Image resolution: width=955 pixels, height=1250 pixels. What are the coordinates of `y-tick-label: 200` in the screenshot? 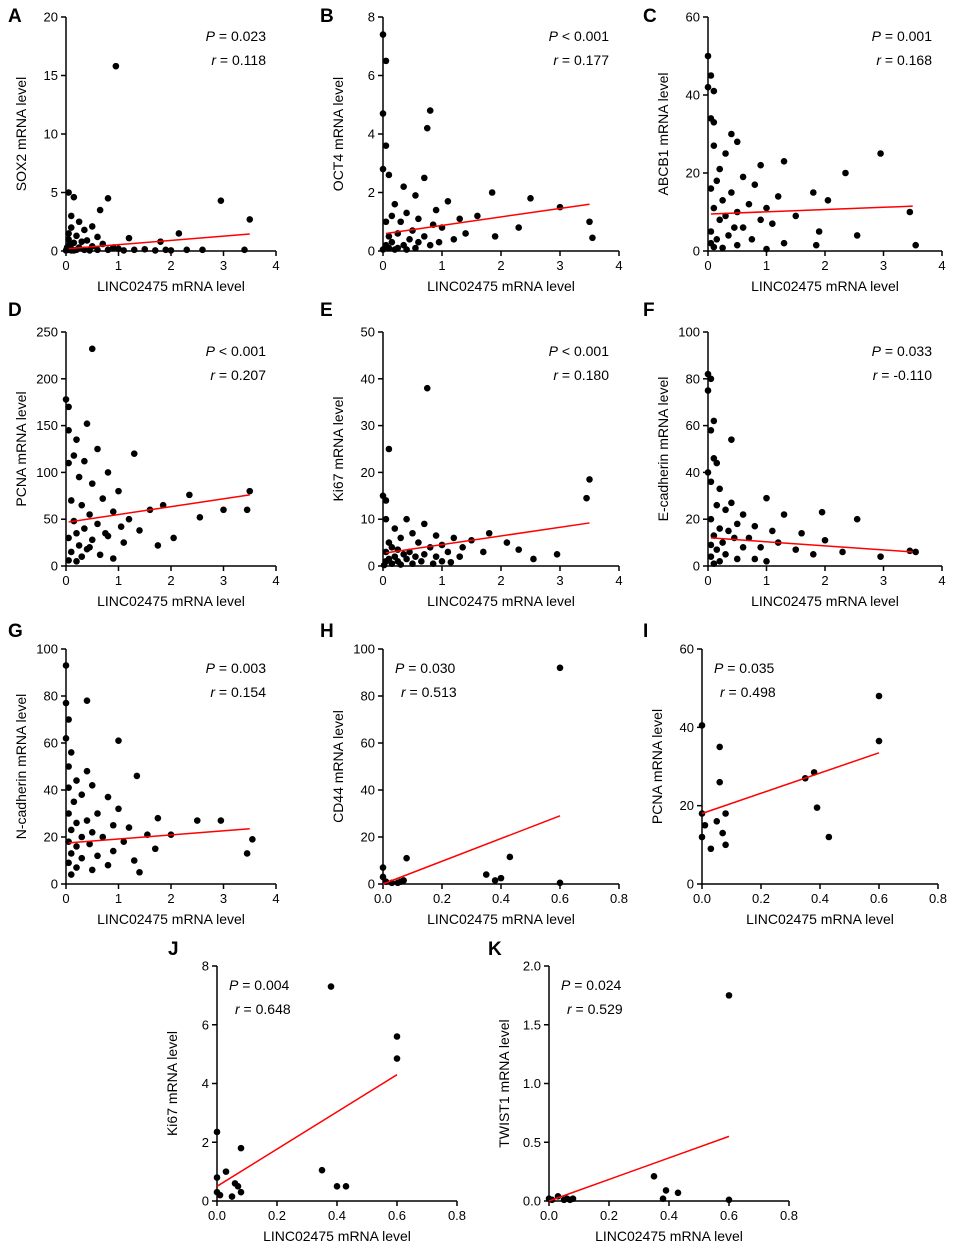 It's located at (47, 378).